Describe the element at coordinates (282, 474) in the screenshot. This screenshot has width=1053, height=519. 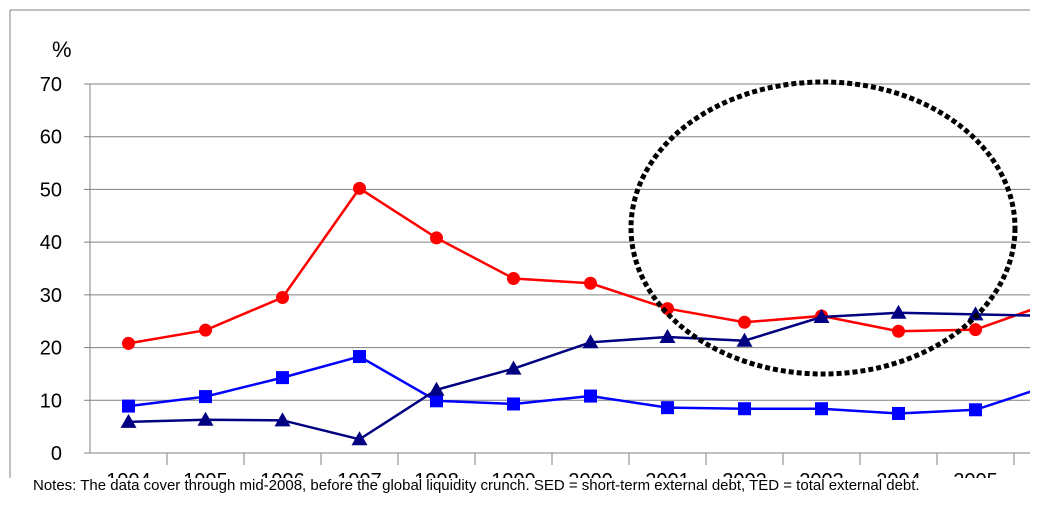
I see `x-tick-label: 1996` at that location.